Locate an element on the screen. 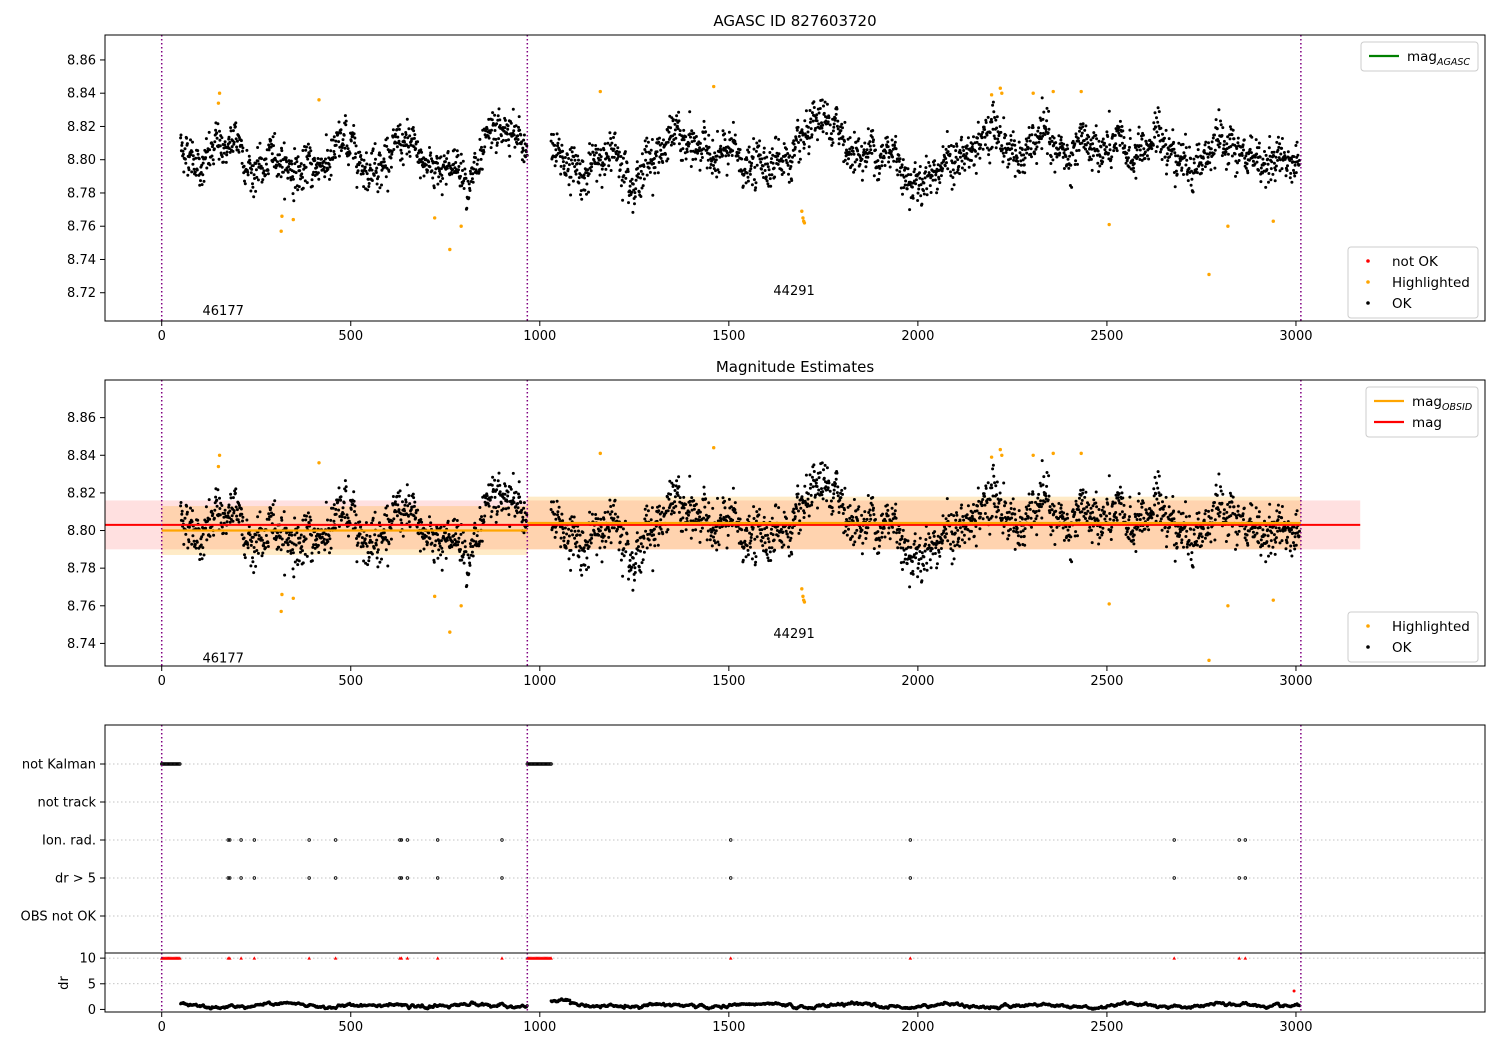 This screenshot has height=1050, width=1500. obsid-label: 44291 is located at coordinates (793, 291).